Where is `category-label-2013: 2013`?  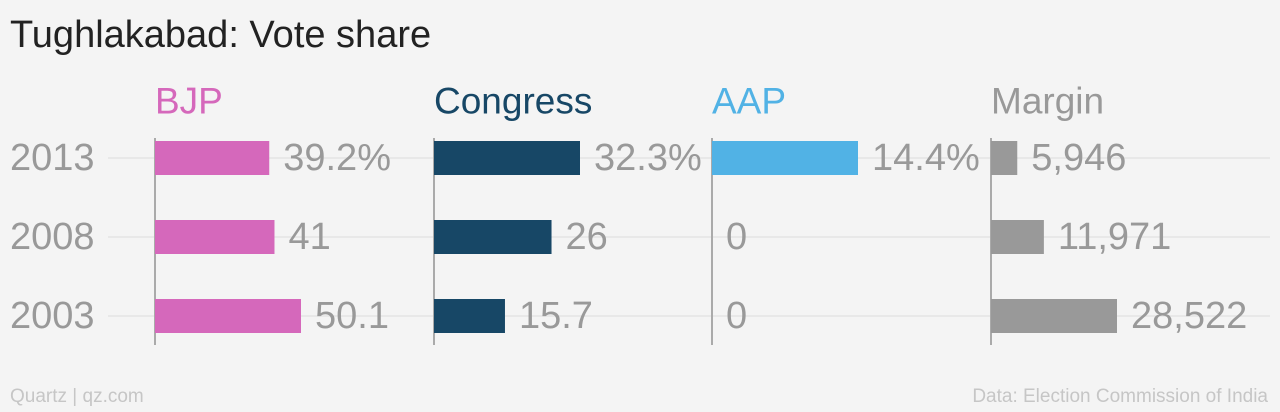
category-label-2013: 2013 is located at coordinates (52, 158).